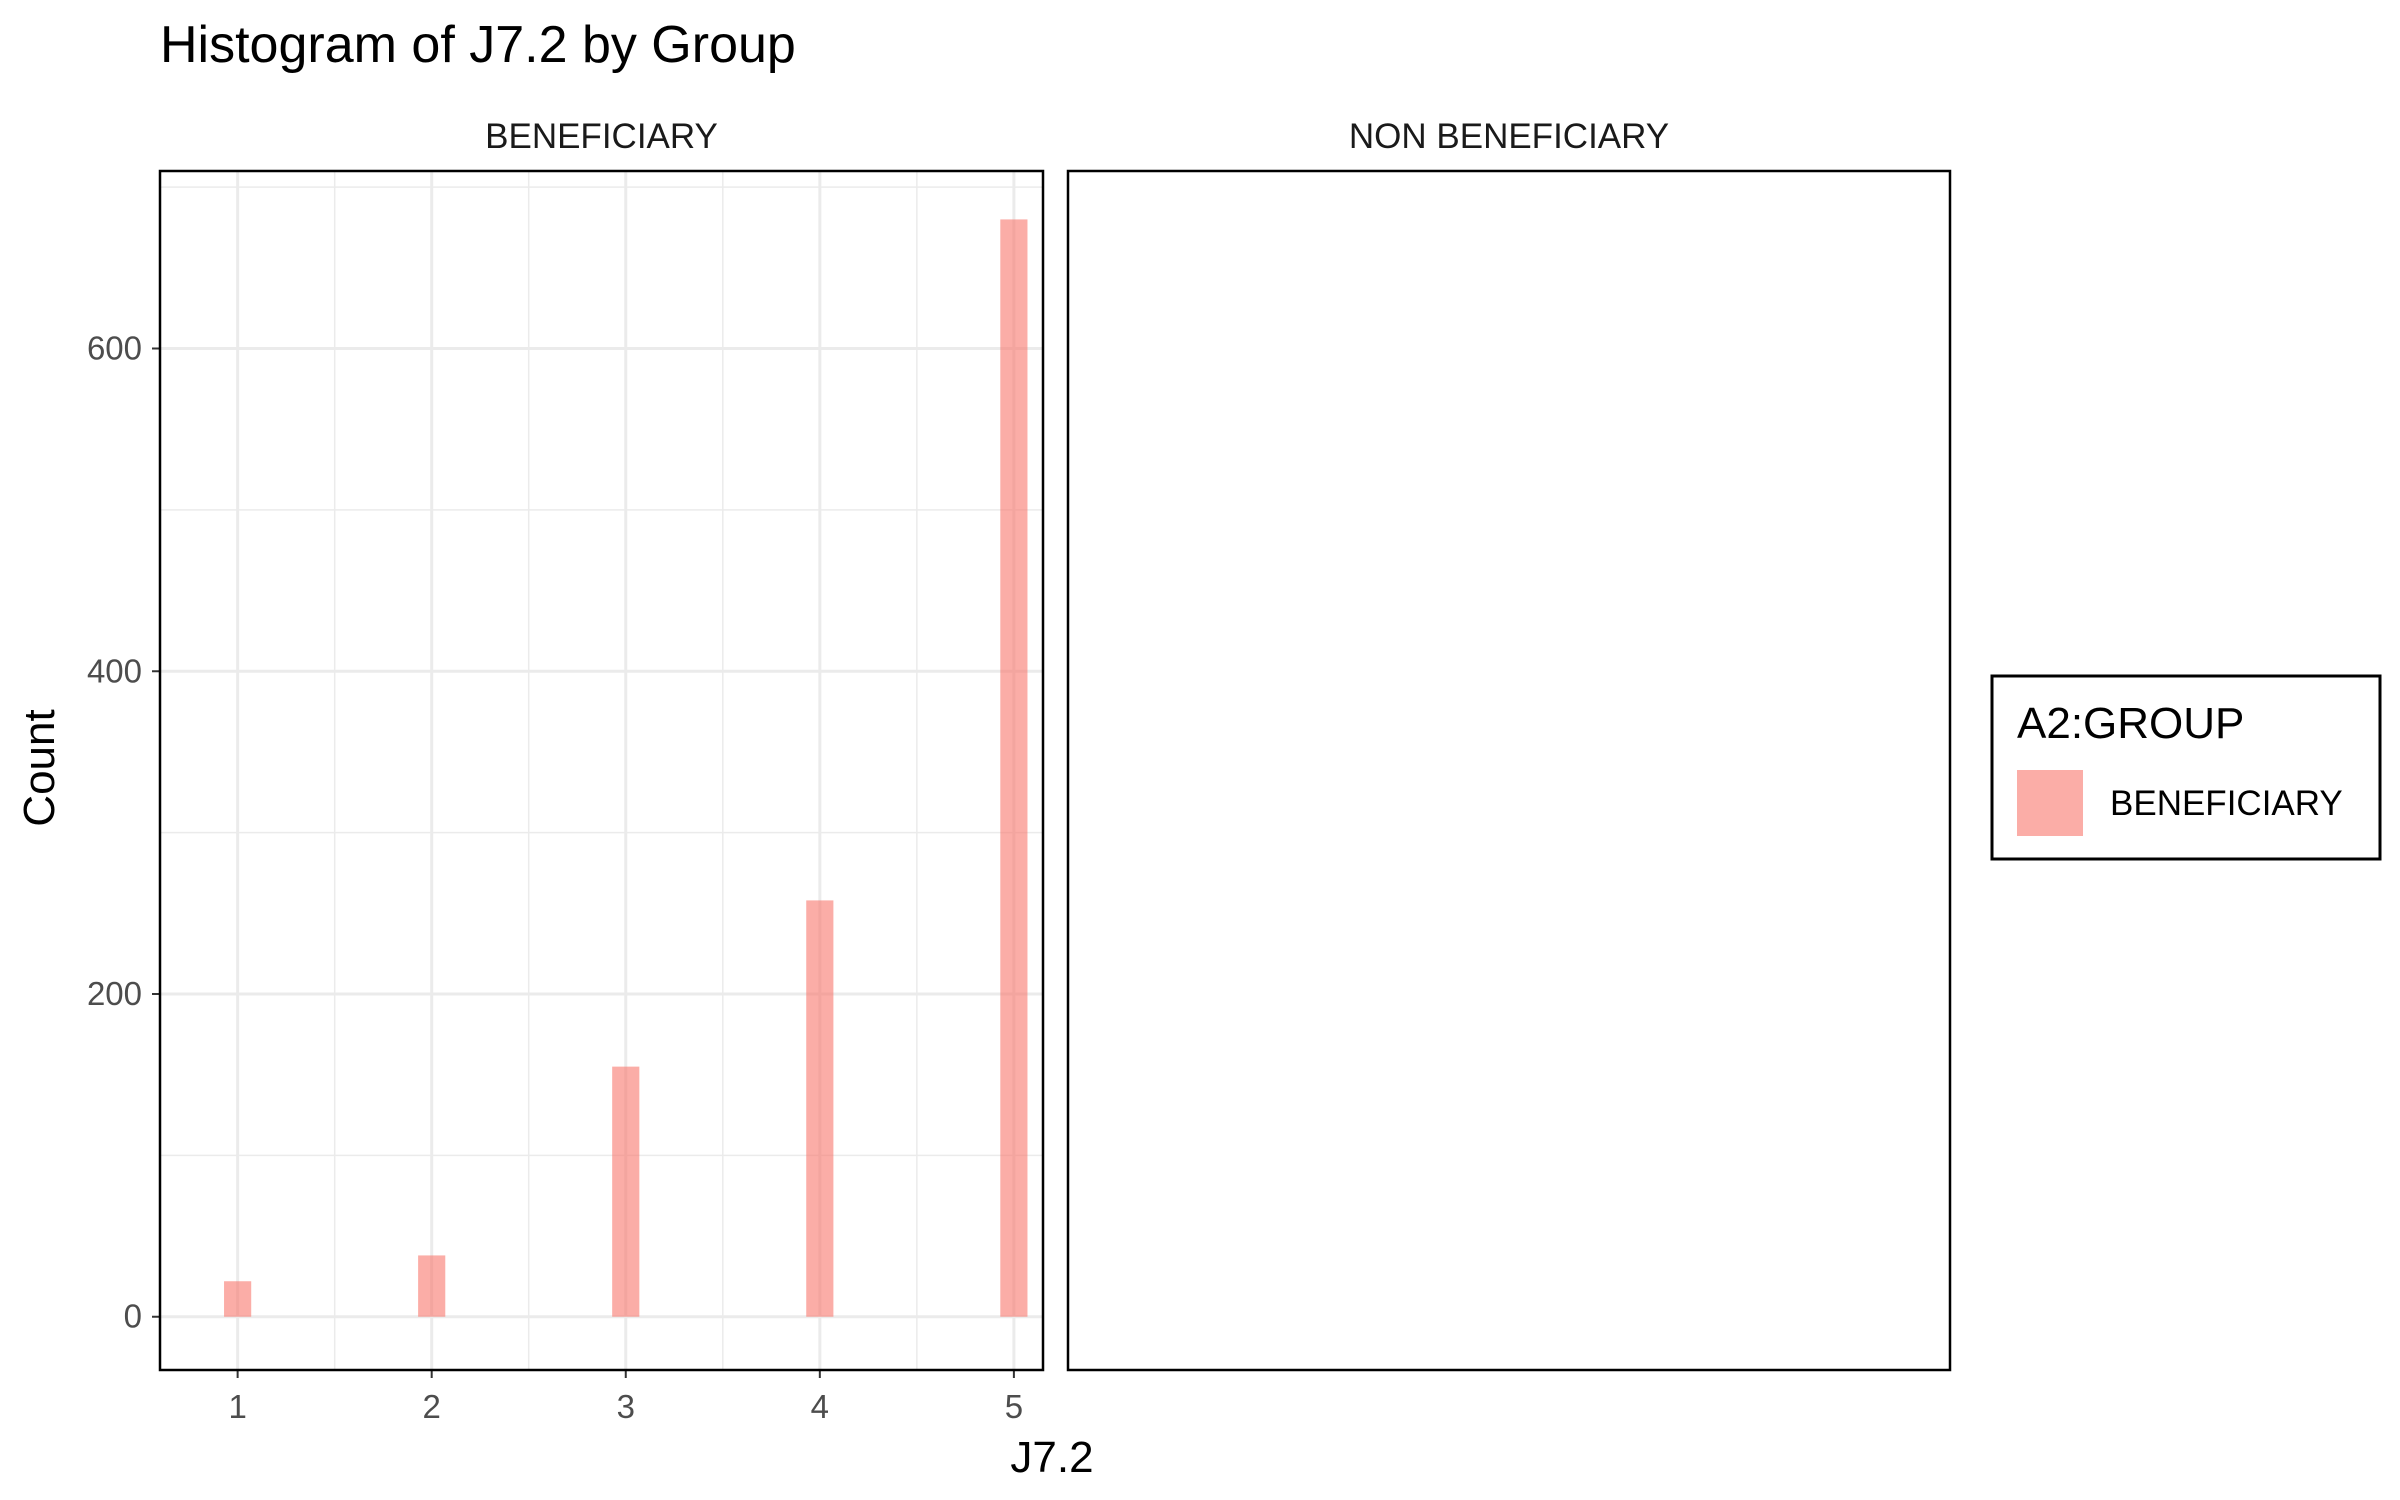  I want to click on y-tick-label: 600, so click(114, 348).